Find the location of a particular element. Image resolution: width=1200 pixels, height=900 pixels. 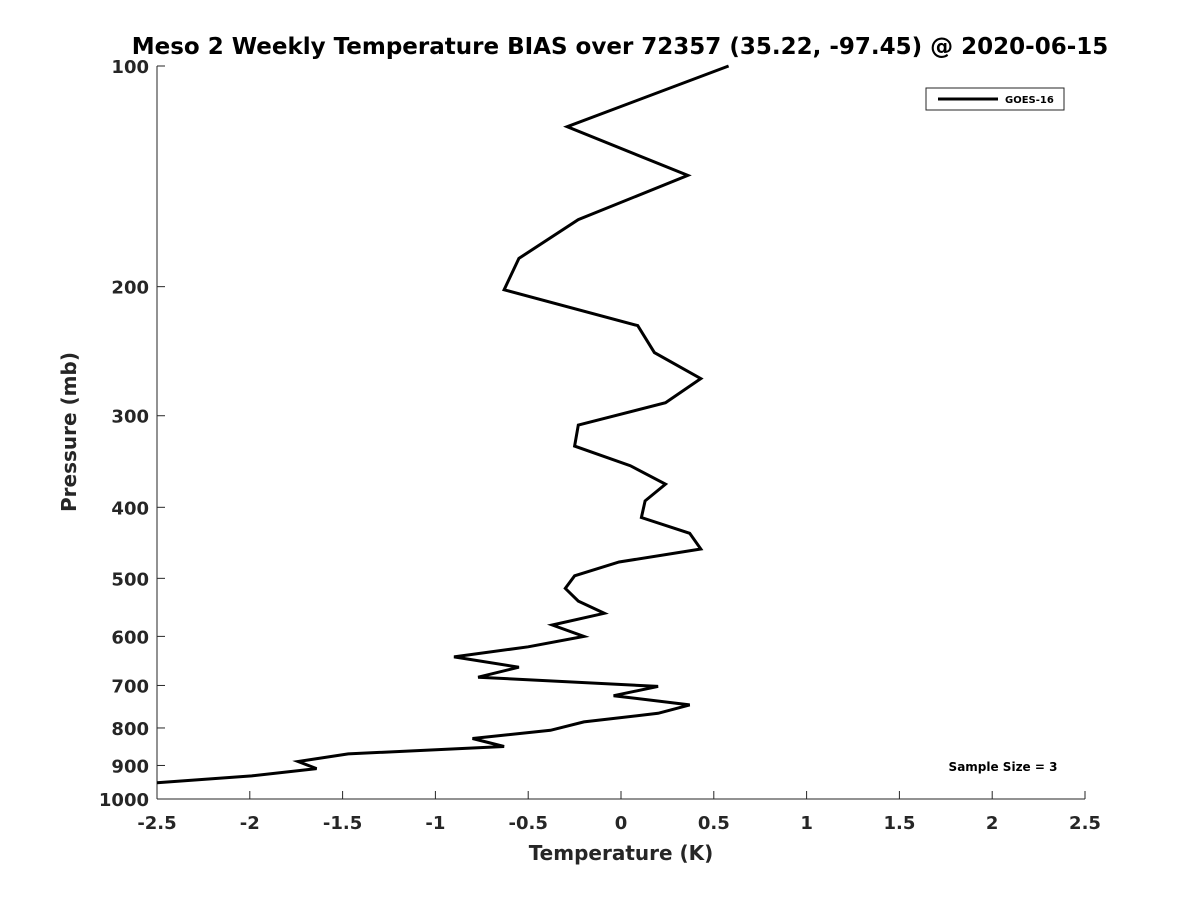

y-tick-label: 200 is located at coordinates (130, 288).